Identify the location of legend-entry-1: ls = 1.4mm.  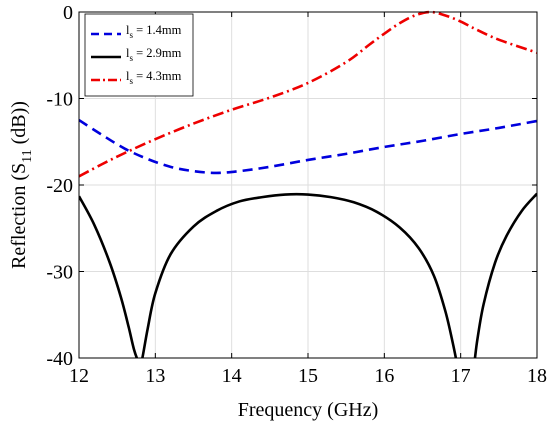
(136, 31).